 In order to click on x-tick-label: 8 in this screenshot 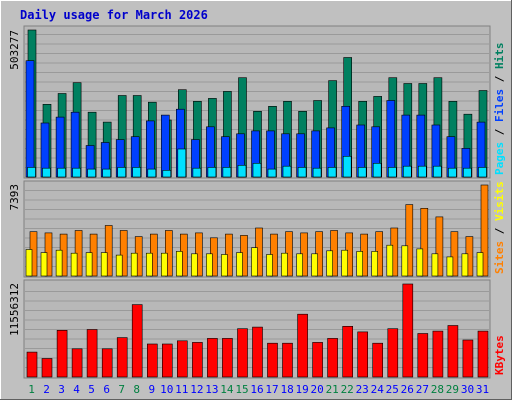, I will do `click(136, 389)`.